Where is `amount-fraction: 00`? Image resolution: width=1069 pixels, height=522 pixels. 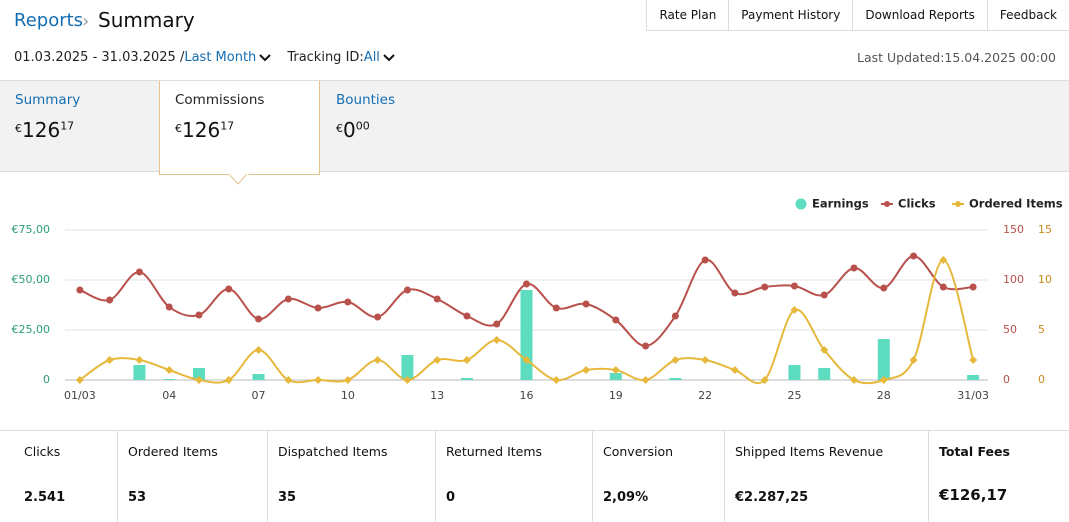 amount-fraction: 00 is located at coordinates (362, 126).